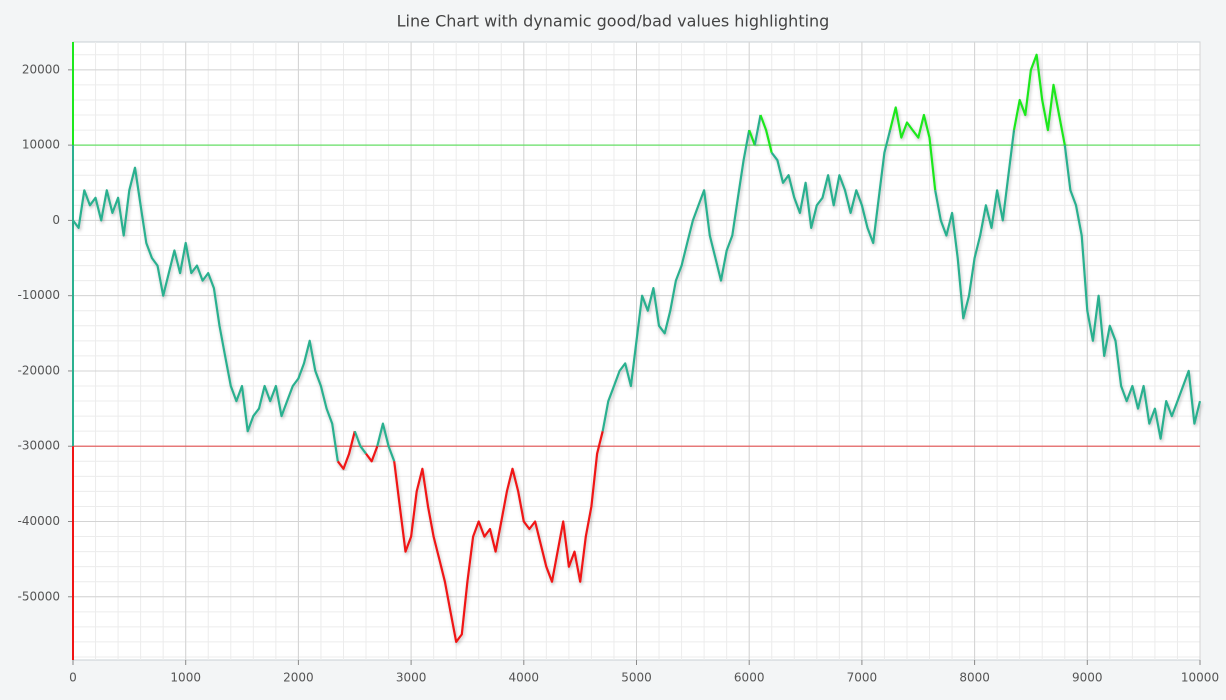 This screenshot has height=700, width=1226. I want to click on x-tick-label: 8000, so click(974, 678).